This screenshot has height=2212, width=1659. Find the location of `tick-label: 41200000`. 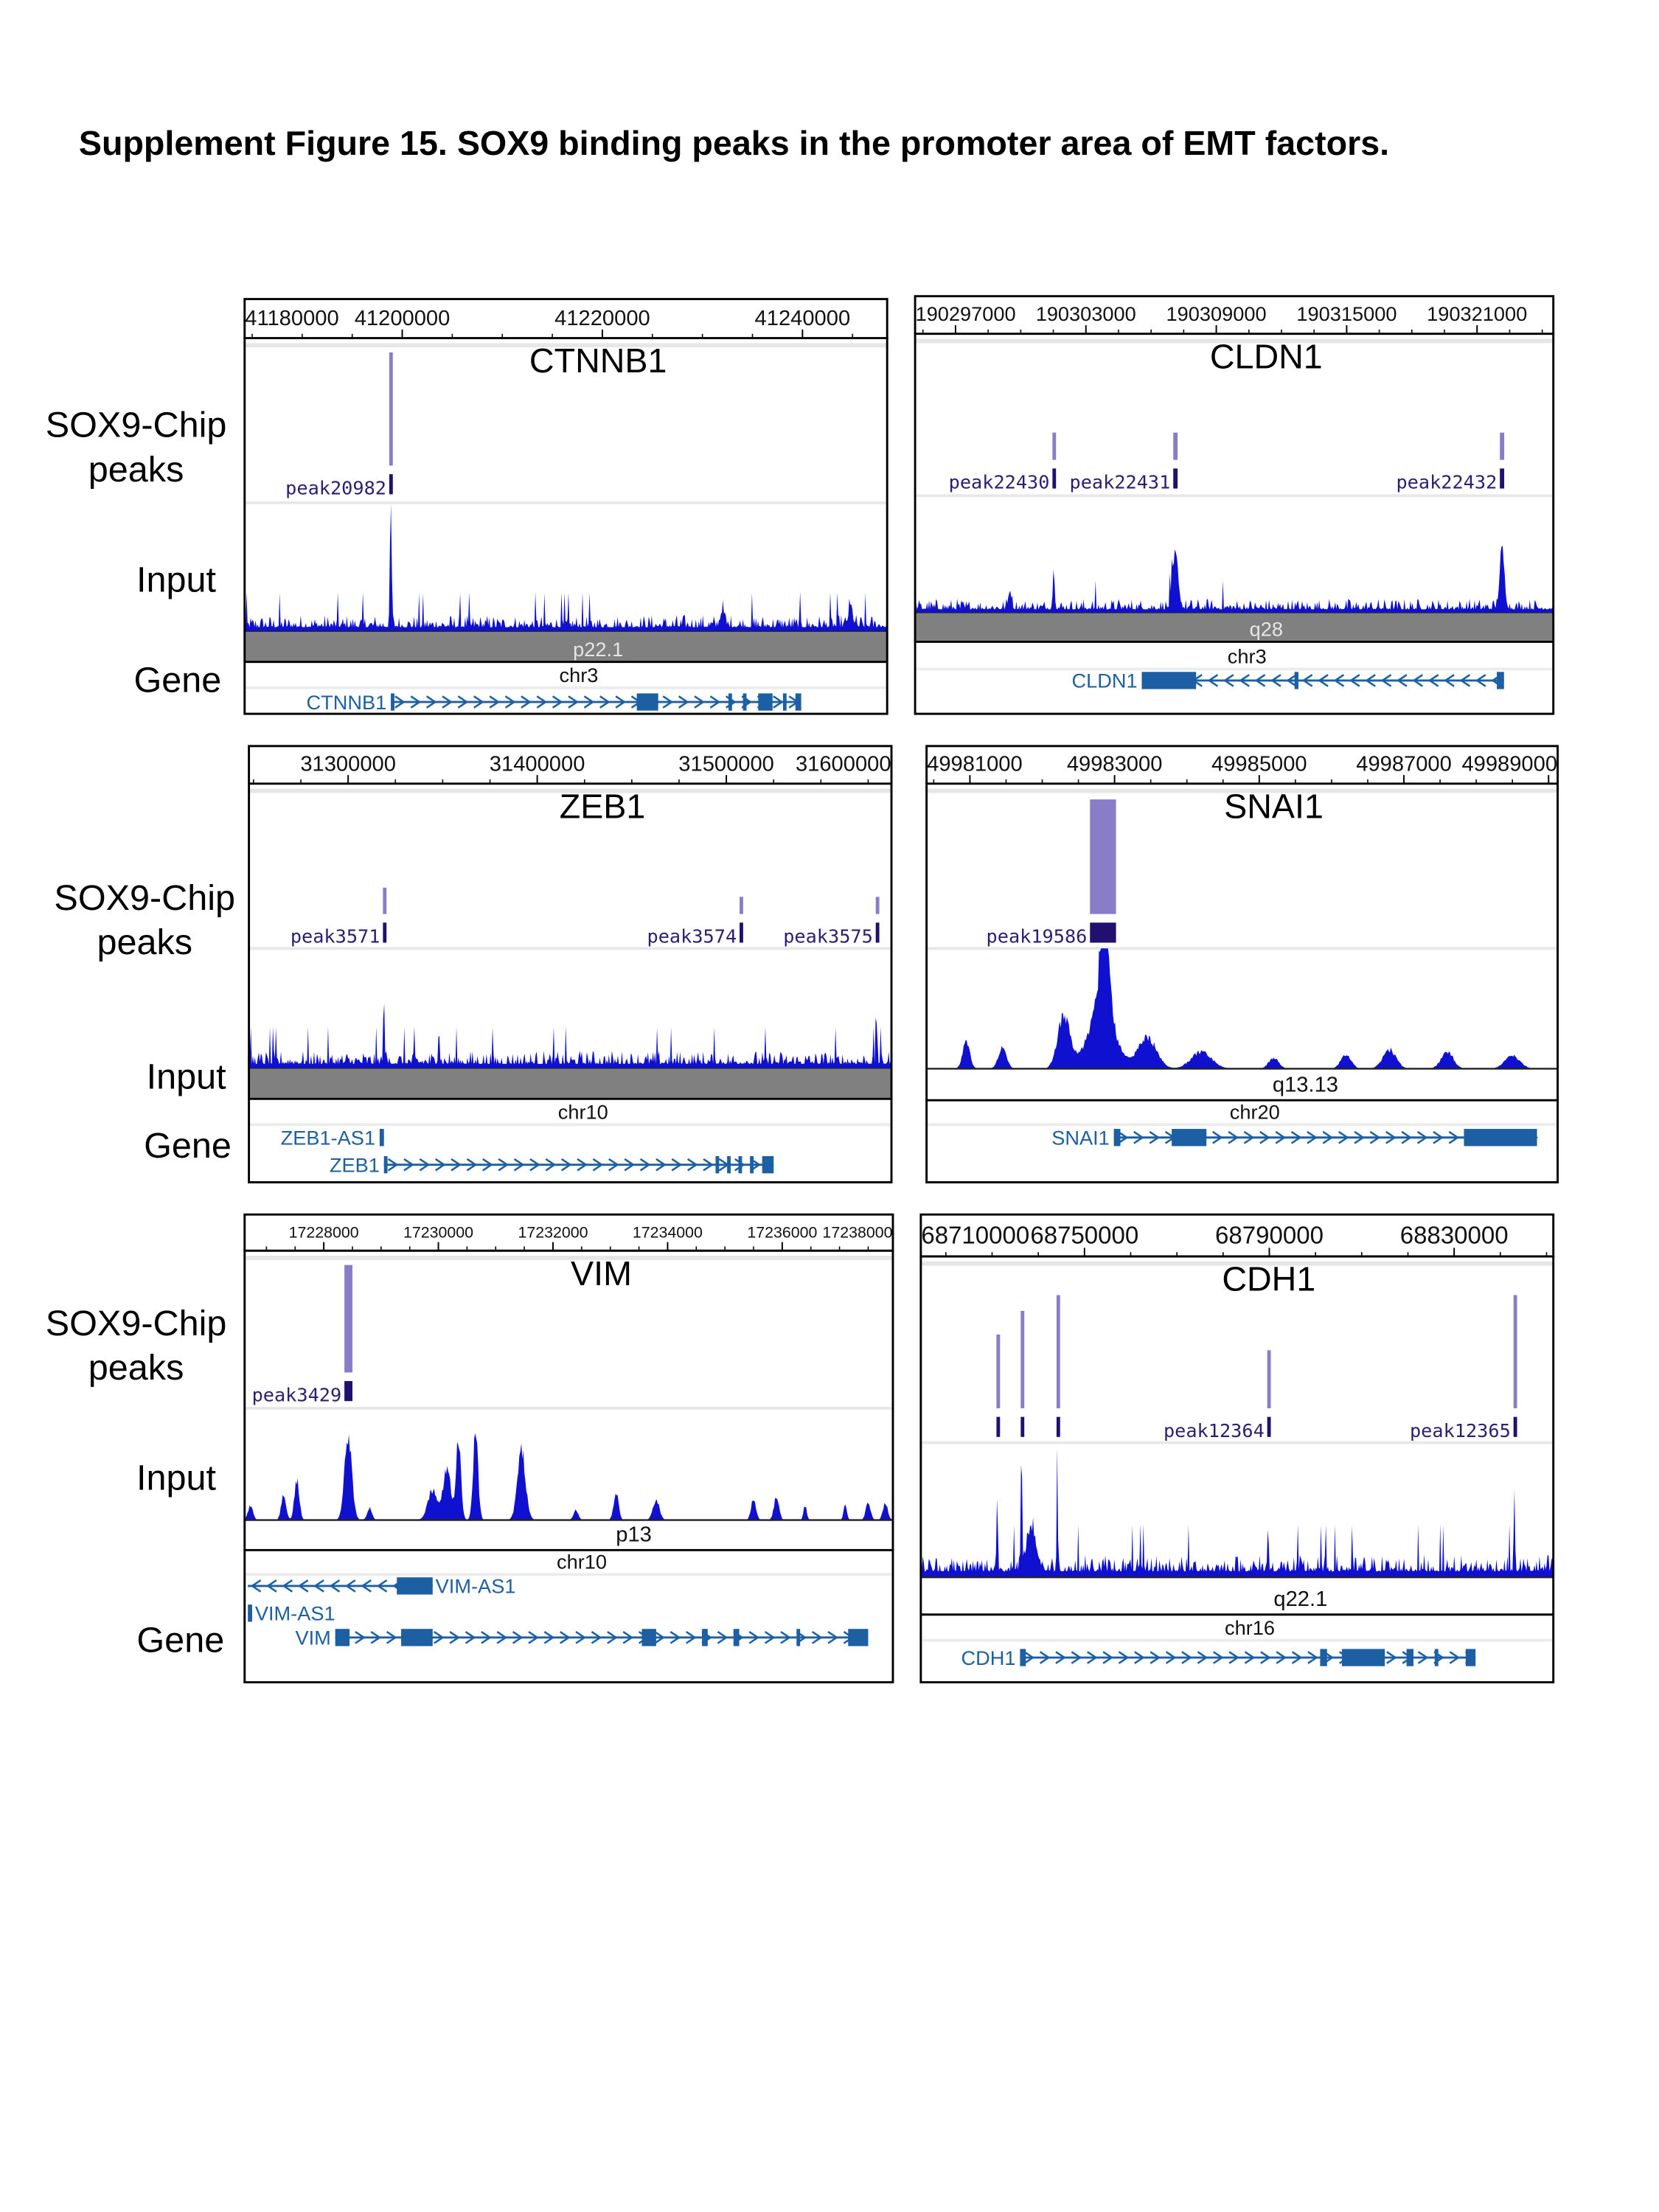

tick-label: 41200000 is located at coordinates (403, 318).